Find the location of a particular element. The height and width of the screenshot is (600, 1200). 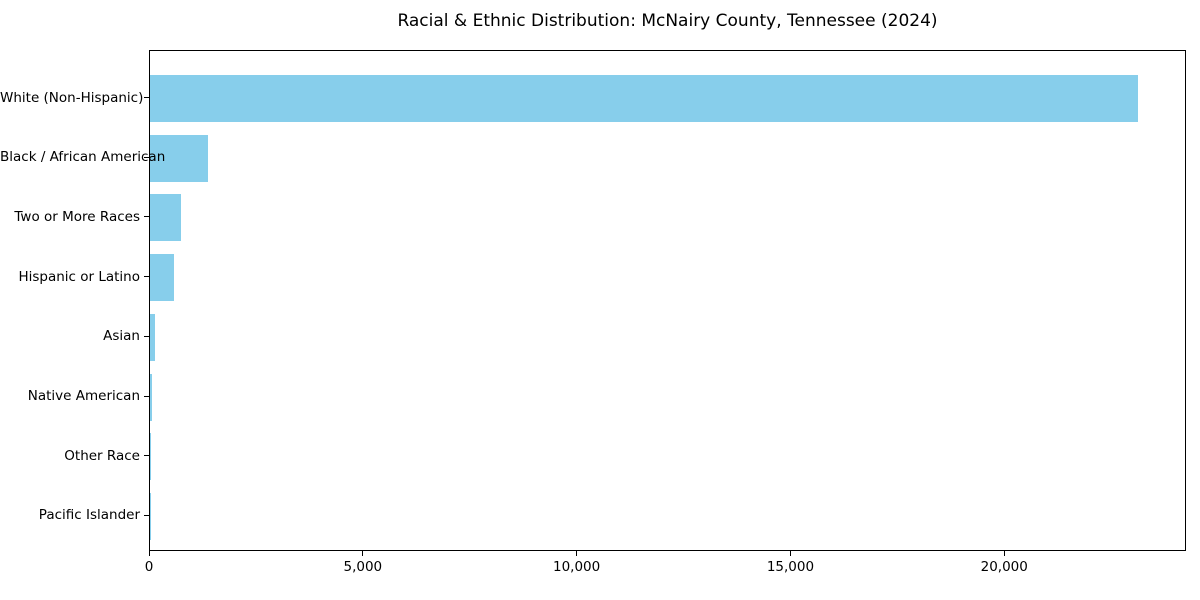

y-tick-asian is located at coordinates (146, 336).